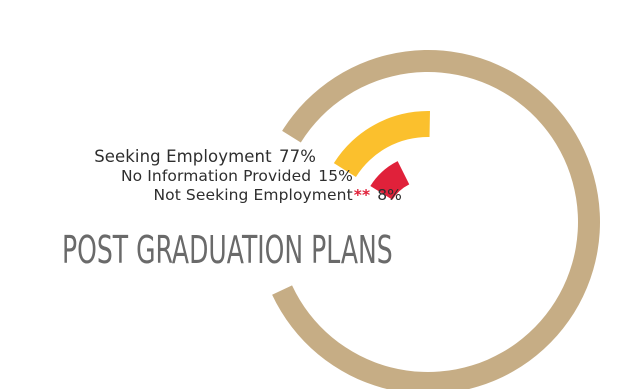 This screenshot has height=389, width=640. What do you see at coordinates (216, 176) in the screenshot?
I see `legend-label-no-info: No Information Provided` at bounding box center [216, 176].